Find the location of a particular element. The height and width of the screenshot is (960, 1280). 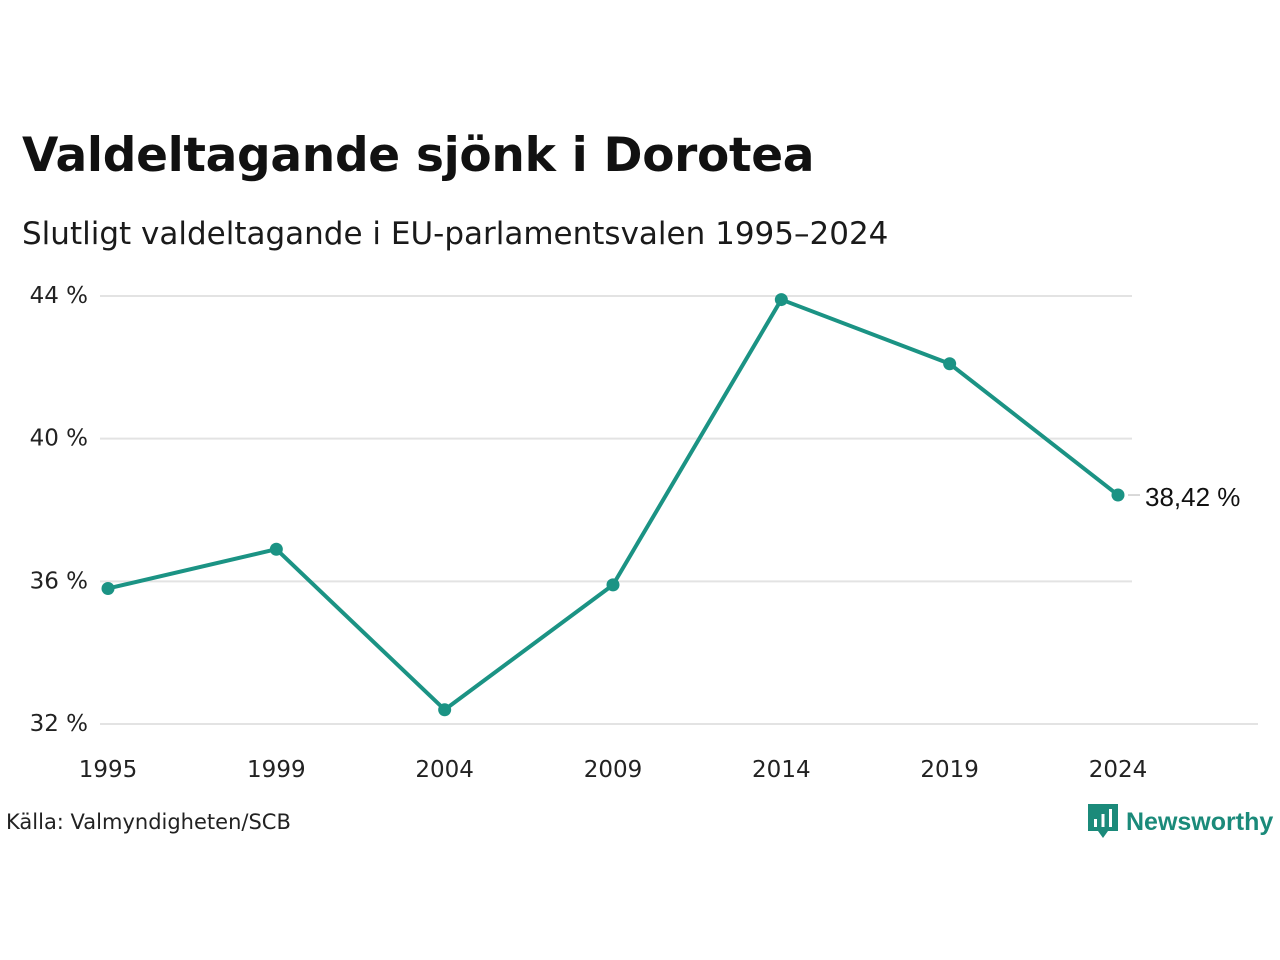

y-tick-label: 36 % is located at coordinates (59, 581).